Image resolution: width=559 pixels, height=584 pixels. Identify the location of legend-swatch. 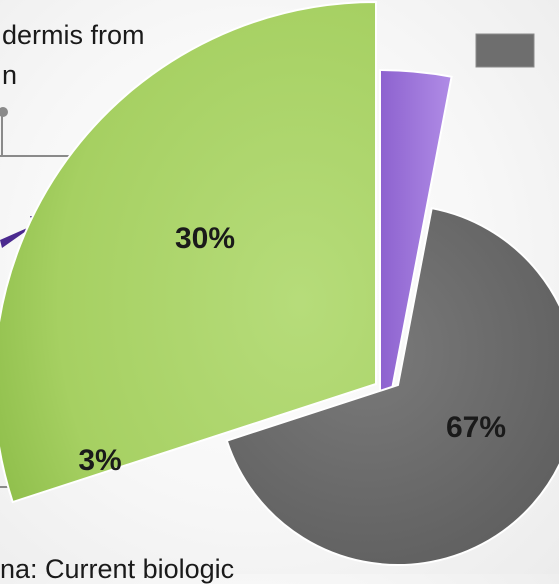
(505, 50).